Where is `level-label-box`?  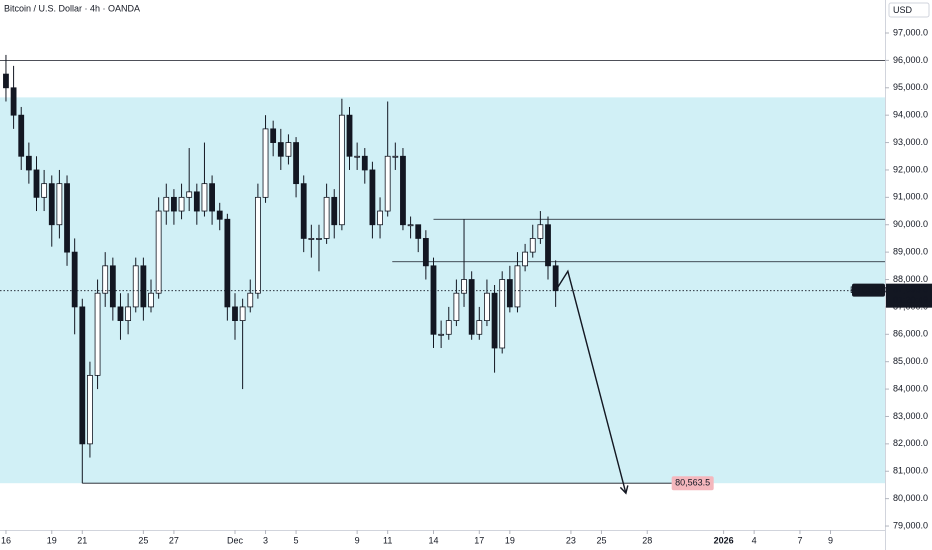
level-label-box is located at coordinates (692, 483).